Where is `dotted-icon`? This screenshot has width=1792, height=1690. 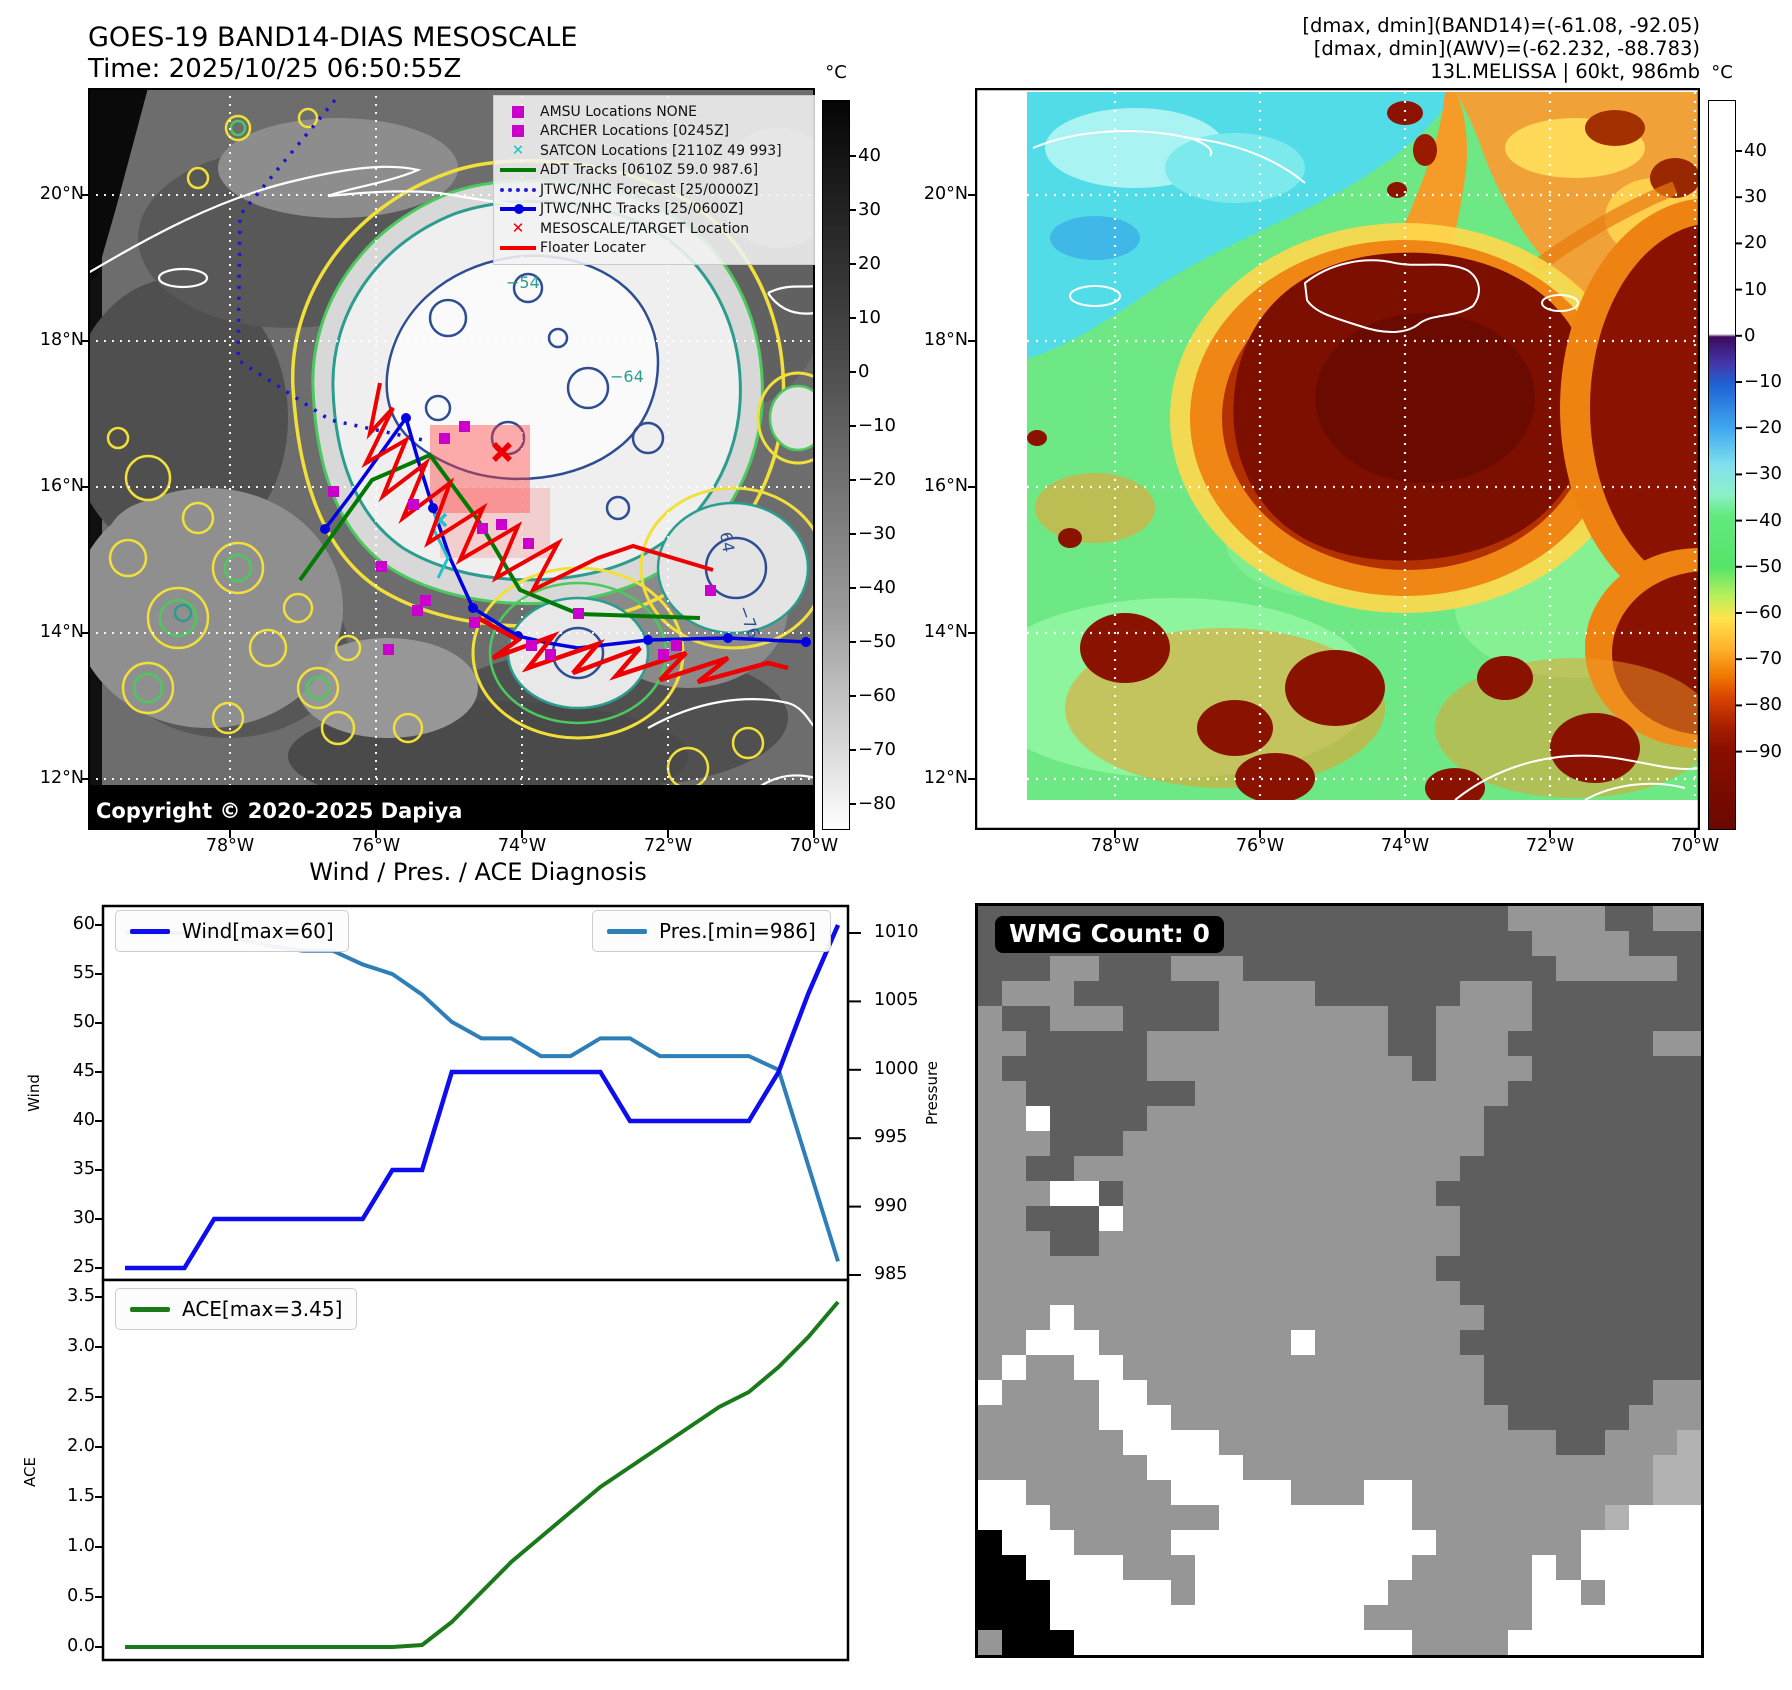
dotted-icon is located at coordinates (518, 190).